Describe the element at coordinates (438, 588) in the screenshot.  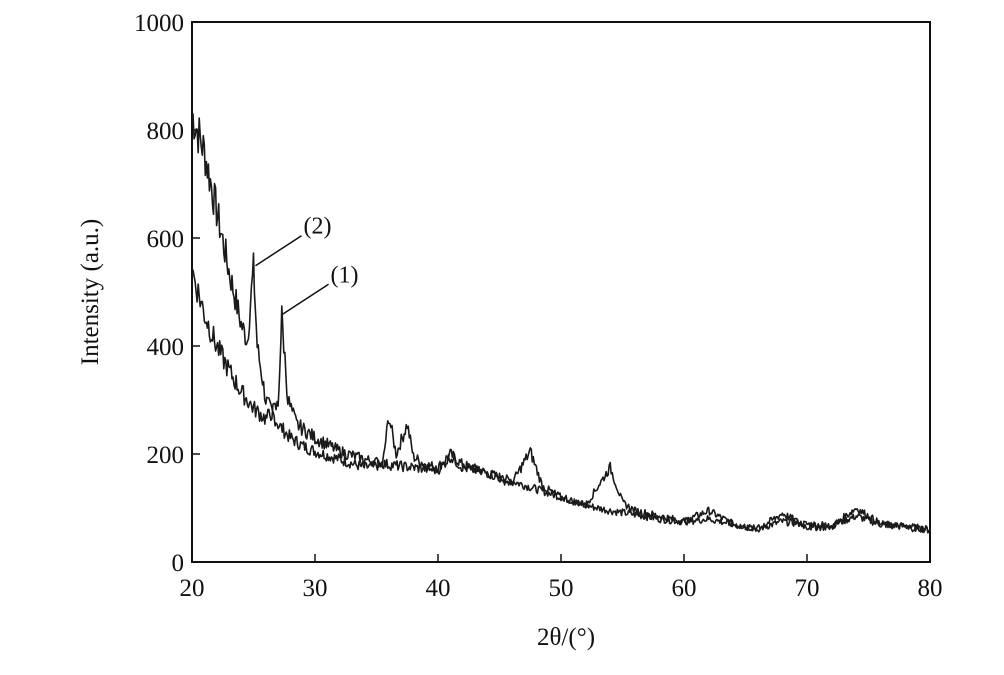
I see `x-tick-label-2: 40` at that location.